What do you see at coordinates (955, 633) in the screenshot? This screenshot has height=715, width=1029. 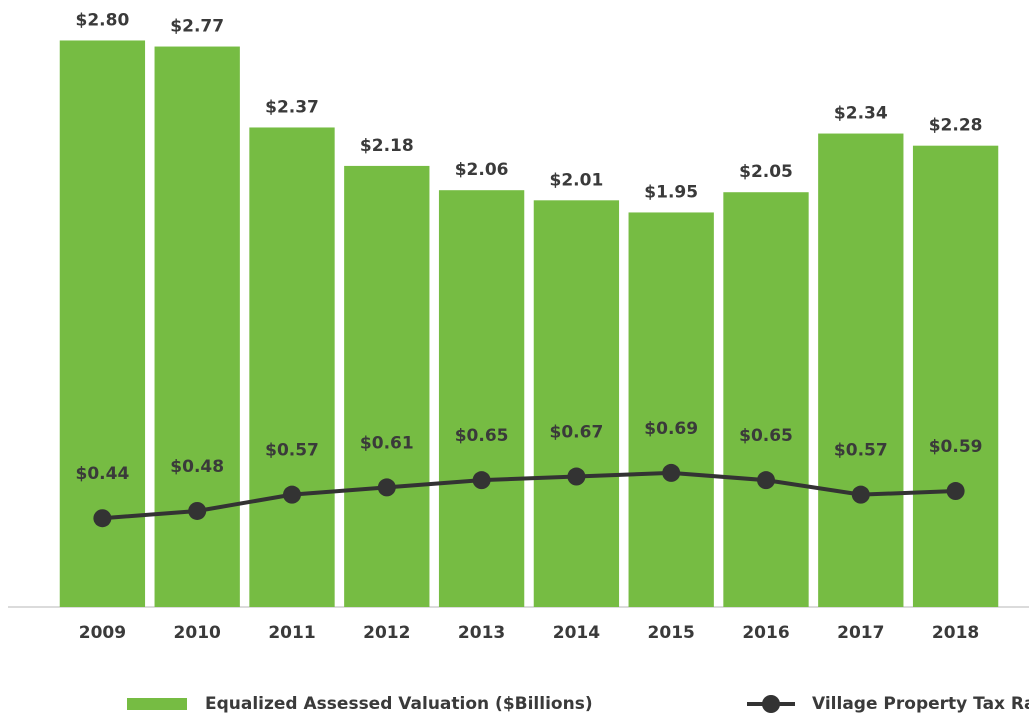 I see `x-tick-label: 2018` at bounding box center [955, 633].